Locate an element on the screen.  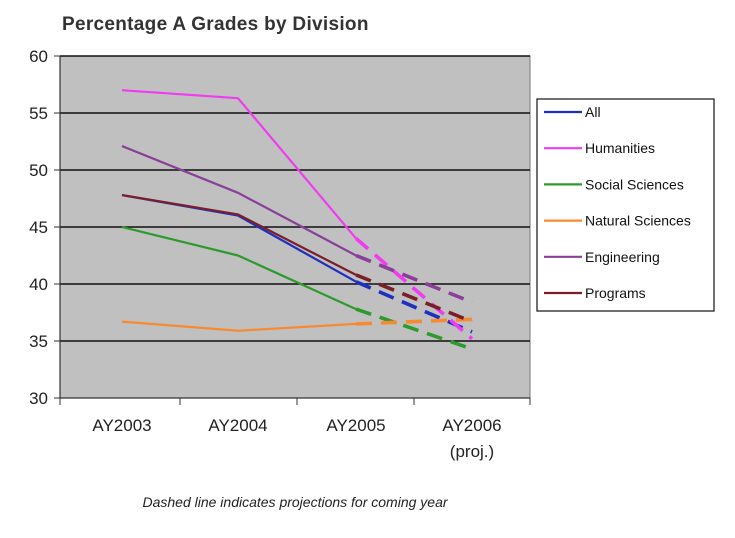
legend-box is located at coordinates (625, 205).